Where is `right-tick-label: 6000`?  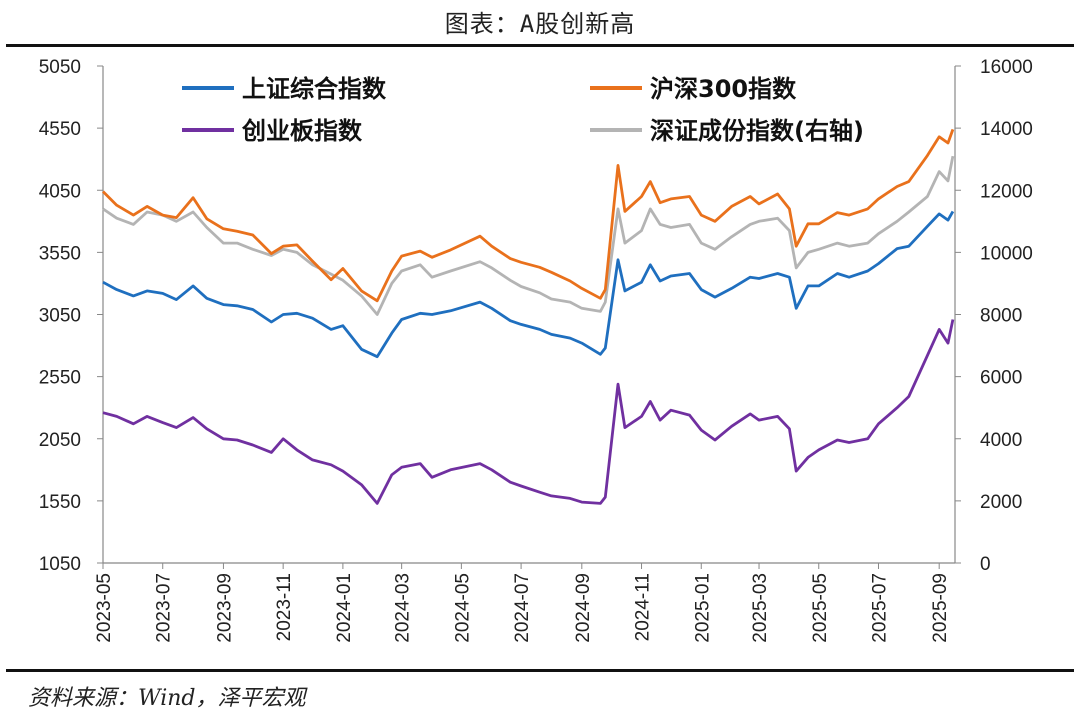 right-tick-label: 6000 is located at coordinates (1001, 378).